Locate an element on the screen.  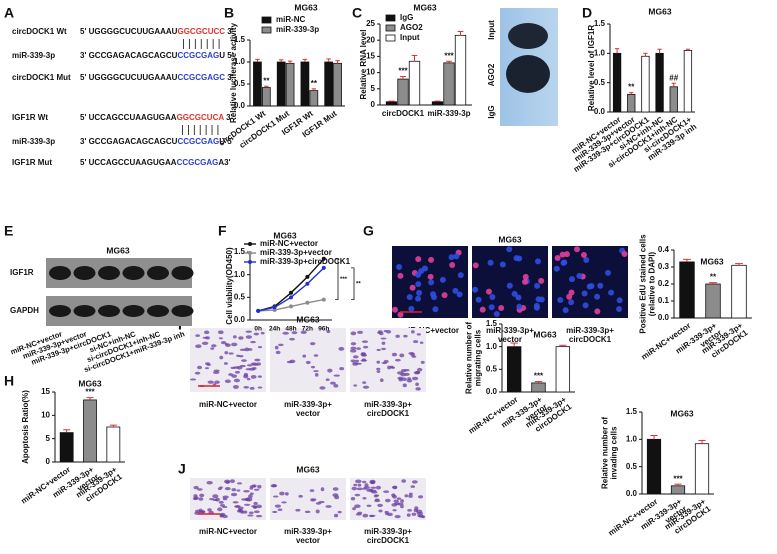
significance-label: ** is located at coordinates (314, 83).